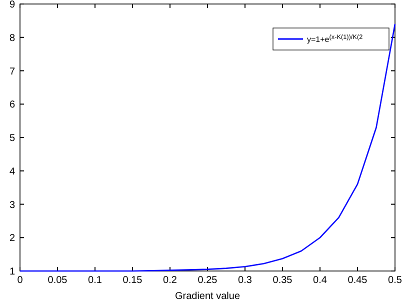 This screenshot has width=403, height=303. Describe the element at coordinates (58, 280) in the screenshot. I see `x-tick-label: 0.05` at that location.